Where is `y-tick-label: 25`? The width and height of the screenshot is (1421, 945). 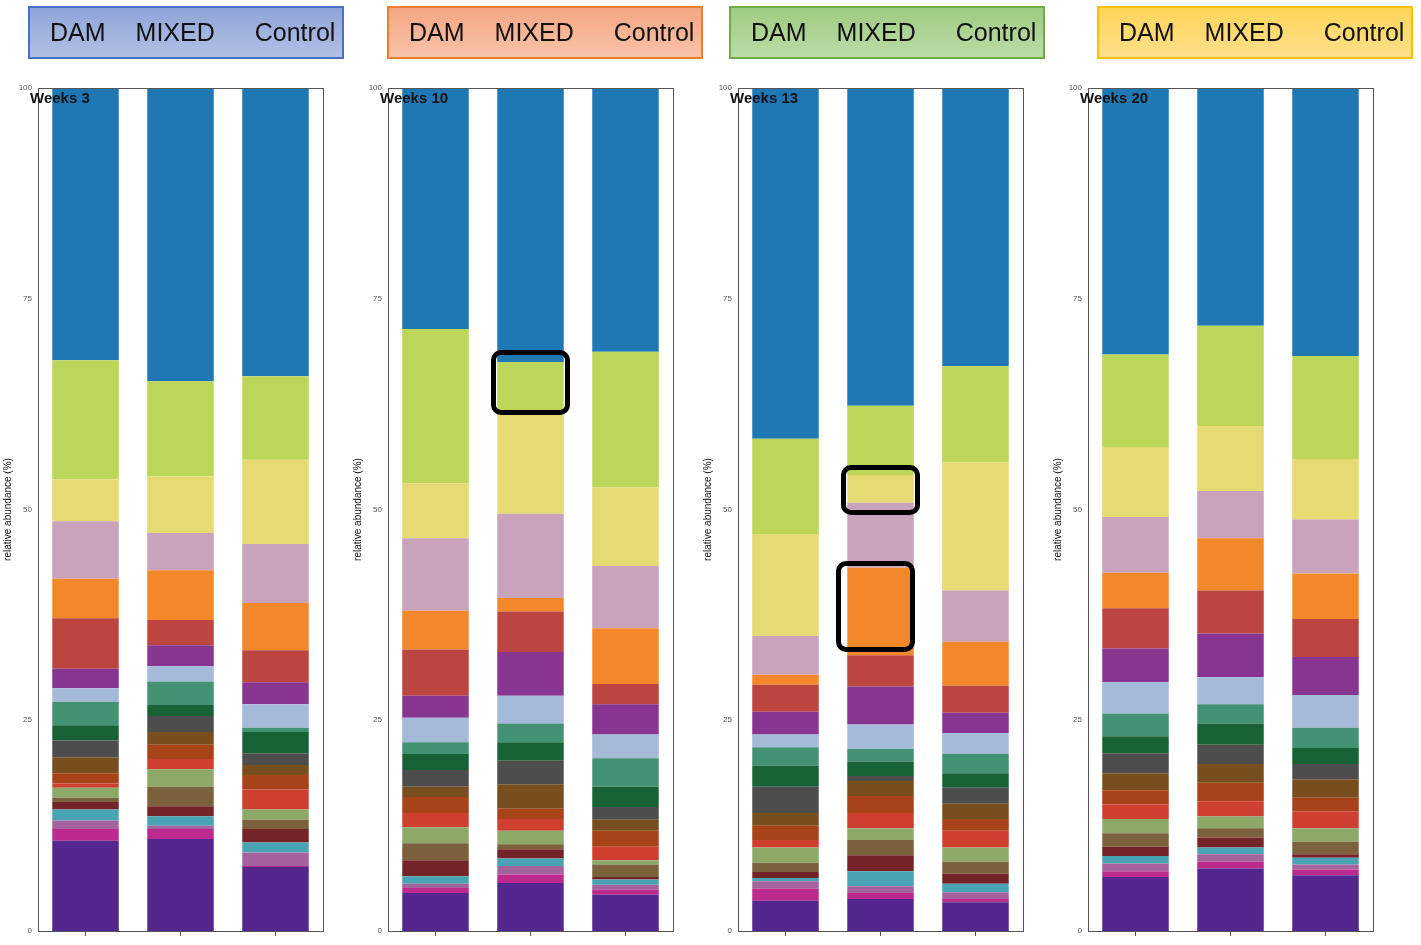
y-tick-label: 25 is located at coordinates (378, 720).